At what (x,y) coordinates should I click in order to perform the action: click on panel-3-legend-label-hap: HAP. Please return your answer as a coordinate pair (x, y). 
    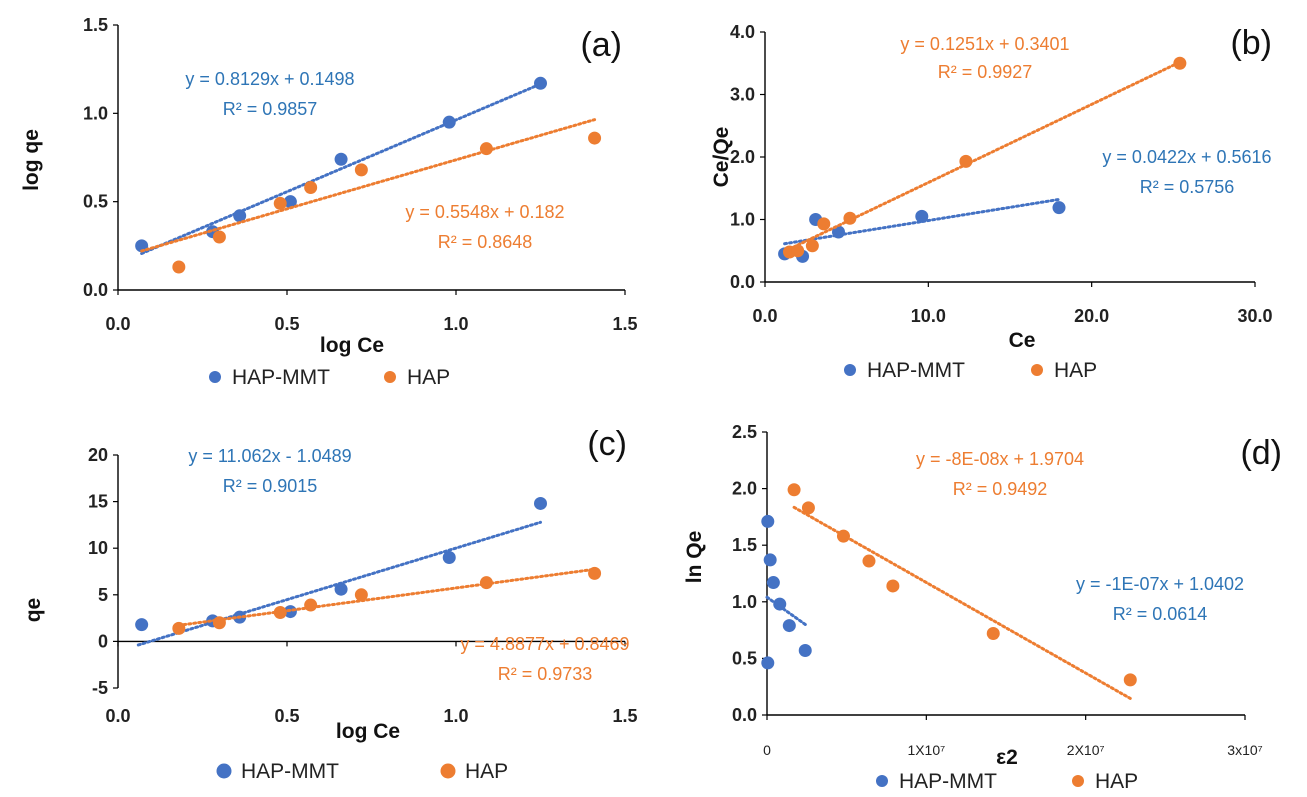
    Looking at the image, I should click on (486, 771).